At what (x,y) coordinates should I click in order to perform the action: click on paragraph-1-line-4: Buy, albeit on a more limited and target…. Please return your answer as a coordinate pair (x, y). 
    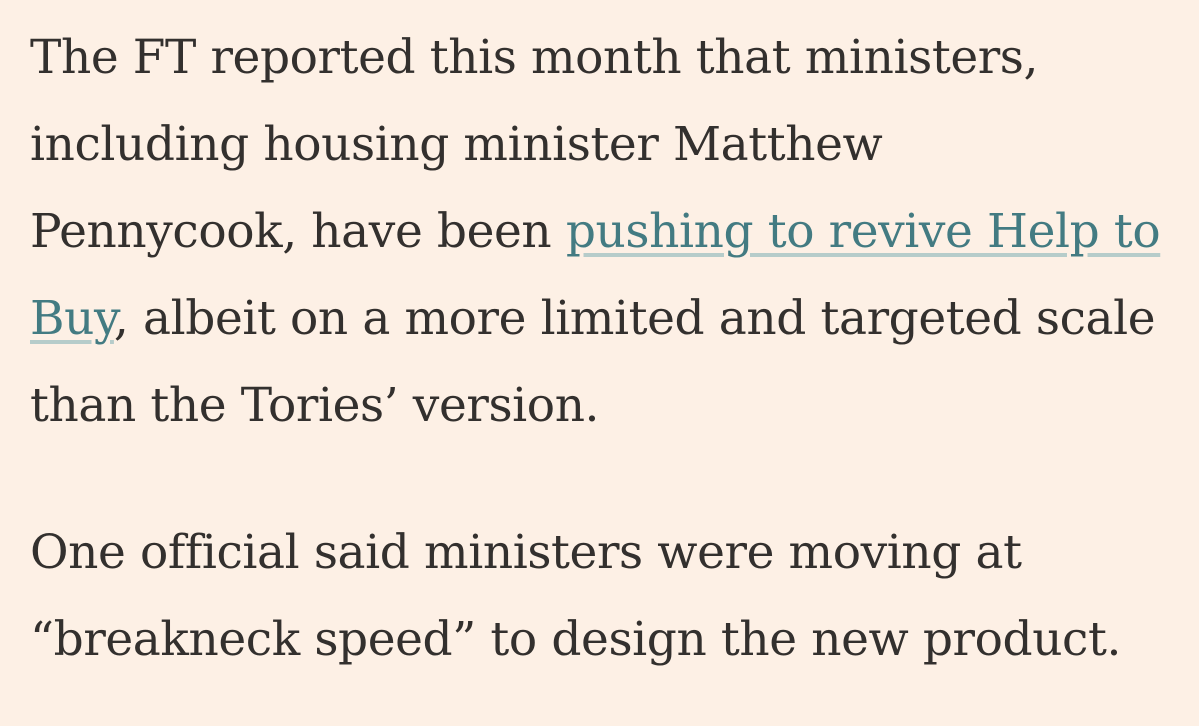
    Looking at the image, I should click on (605, 318).